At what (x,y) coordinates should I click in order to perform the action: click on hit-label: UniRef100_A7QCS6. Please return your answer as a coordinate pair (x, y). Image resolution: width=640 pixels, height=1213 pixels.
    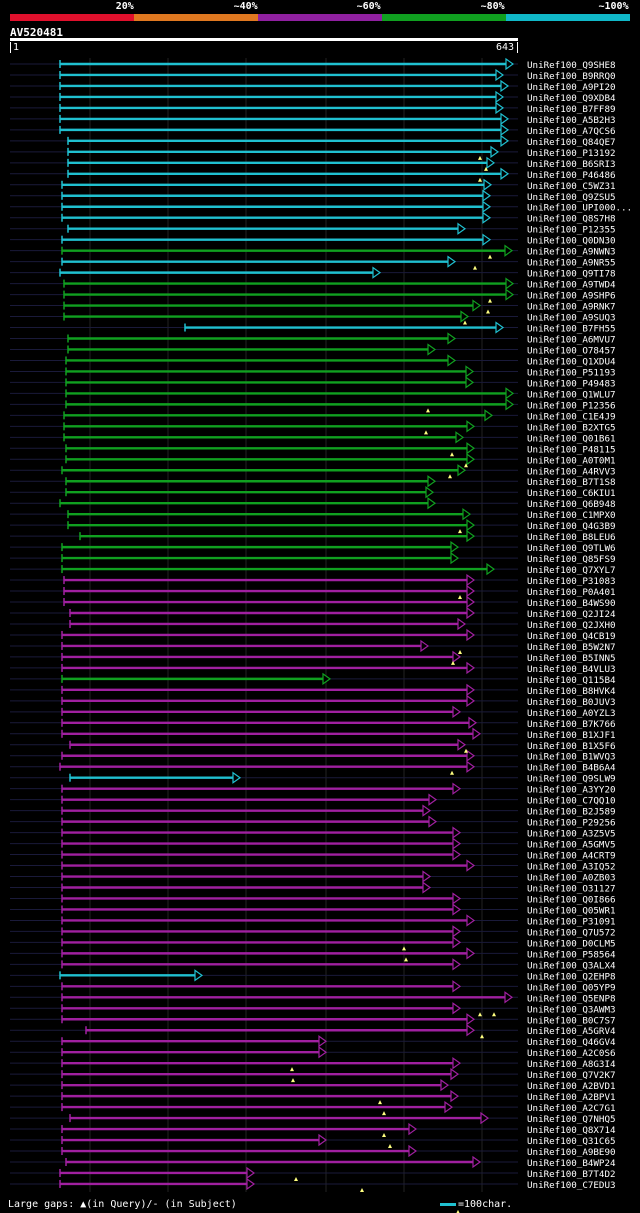
    Looking at the image, I should click on (571, 131).